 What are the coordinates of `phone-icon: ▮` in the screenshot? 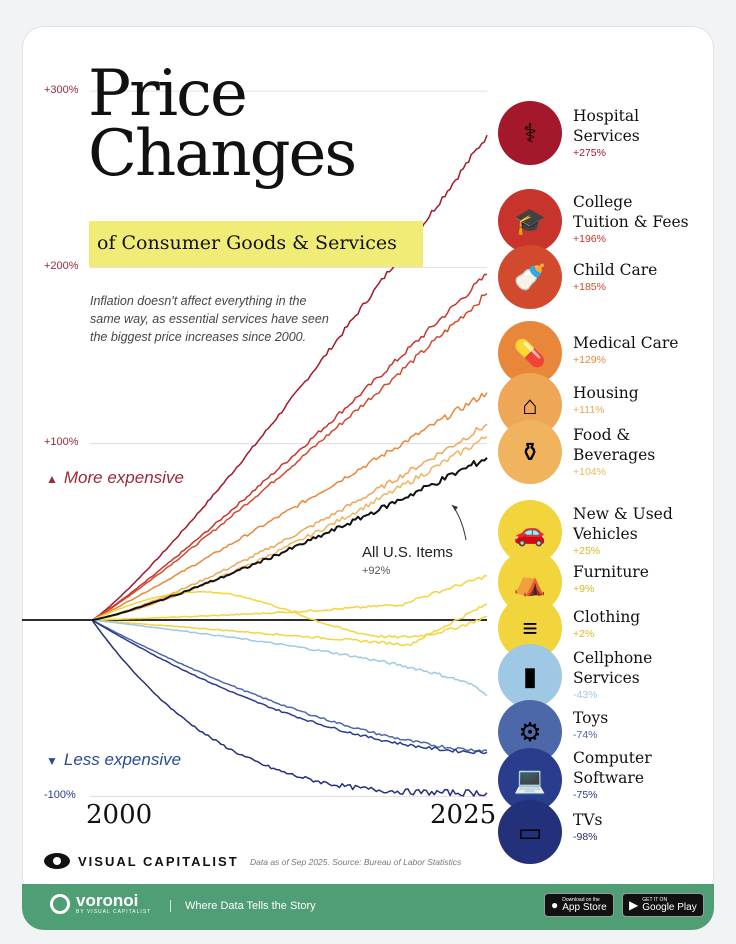 It's located at (530, 676).